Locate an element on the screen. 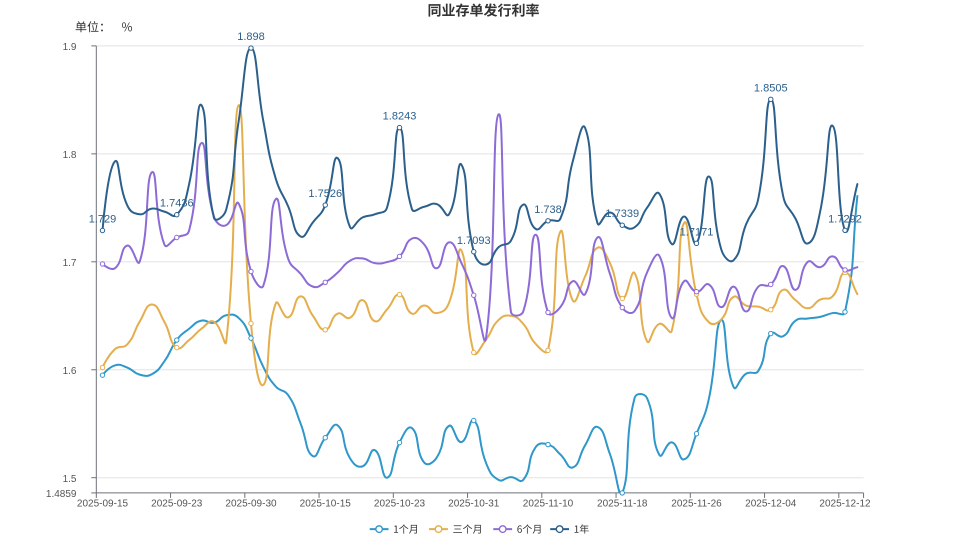  svg-text: 1.9 is located at coordinates (70, 47).